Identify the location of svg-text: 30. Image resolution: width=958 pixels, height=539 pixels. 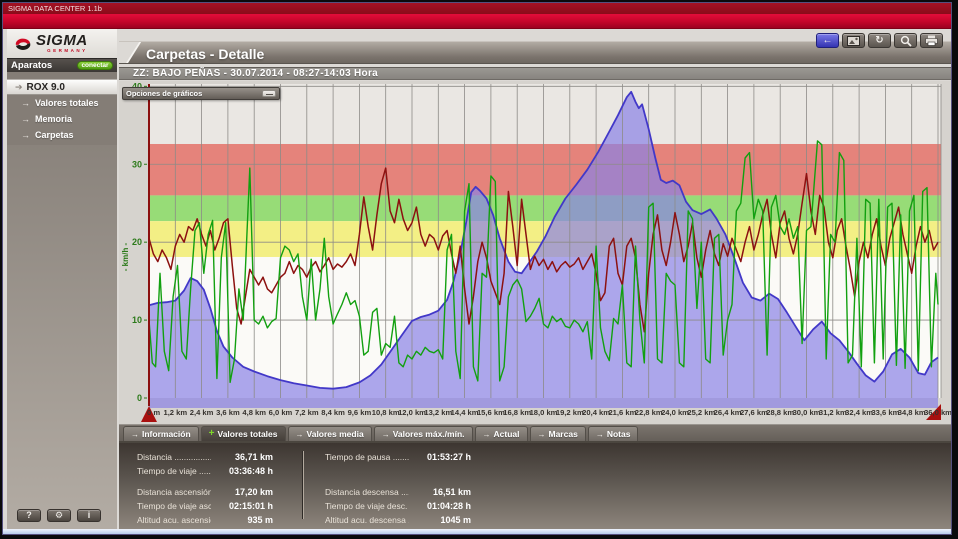
(137, 164).